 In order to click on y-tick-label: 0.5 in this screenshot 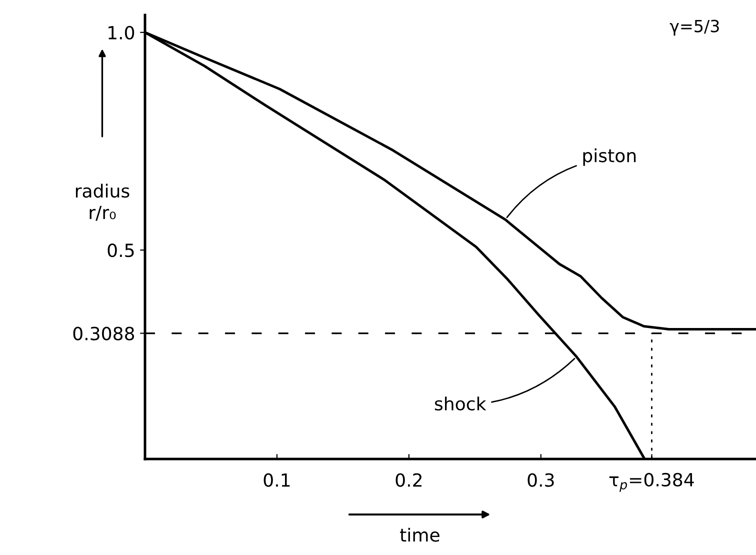, I will do `click(121, 251)`.